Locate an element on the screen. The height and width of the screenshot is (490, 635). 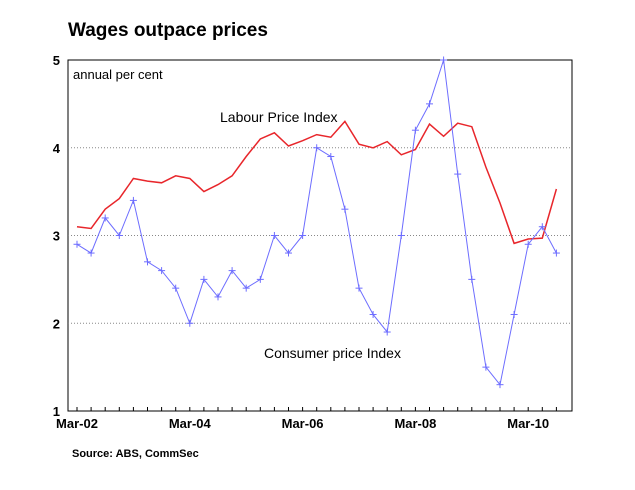
y-tick-label: 2 is located at coordinates (56, 323).